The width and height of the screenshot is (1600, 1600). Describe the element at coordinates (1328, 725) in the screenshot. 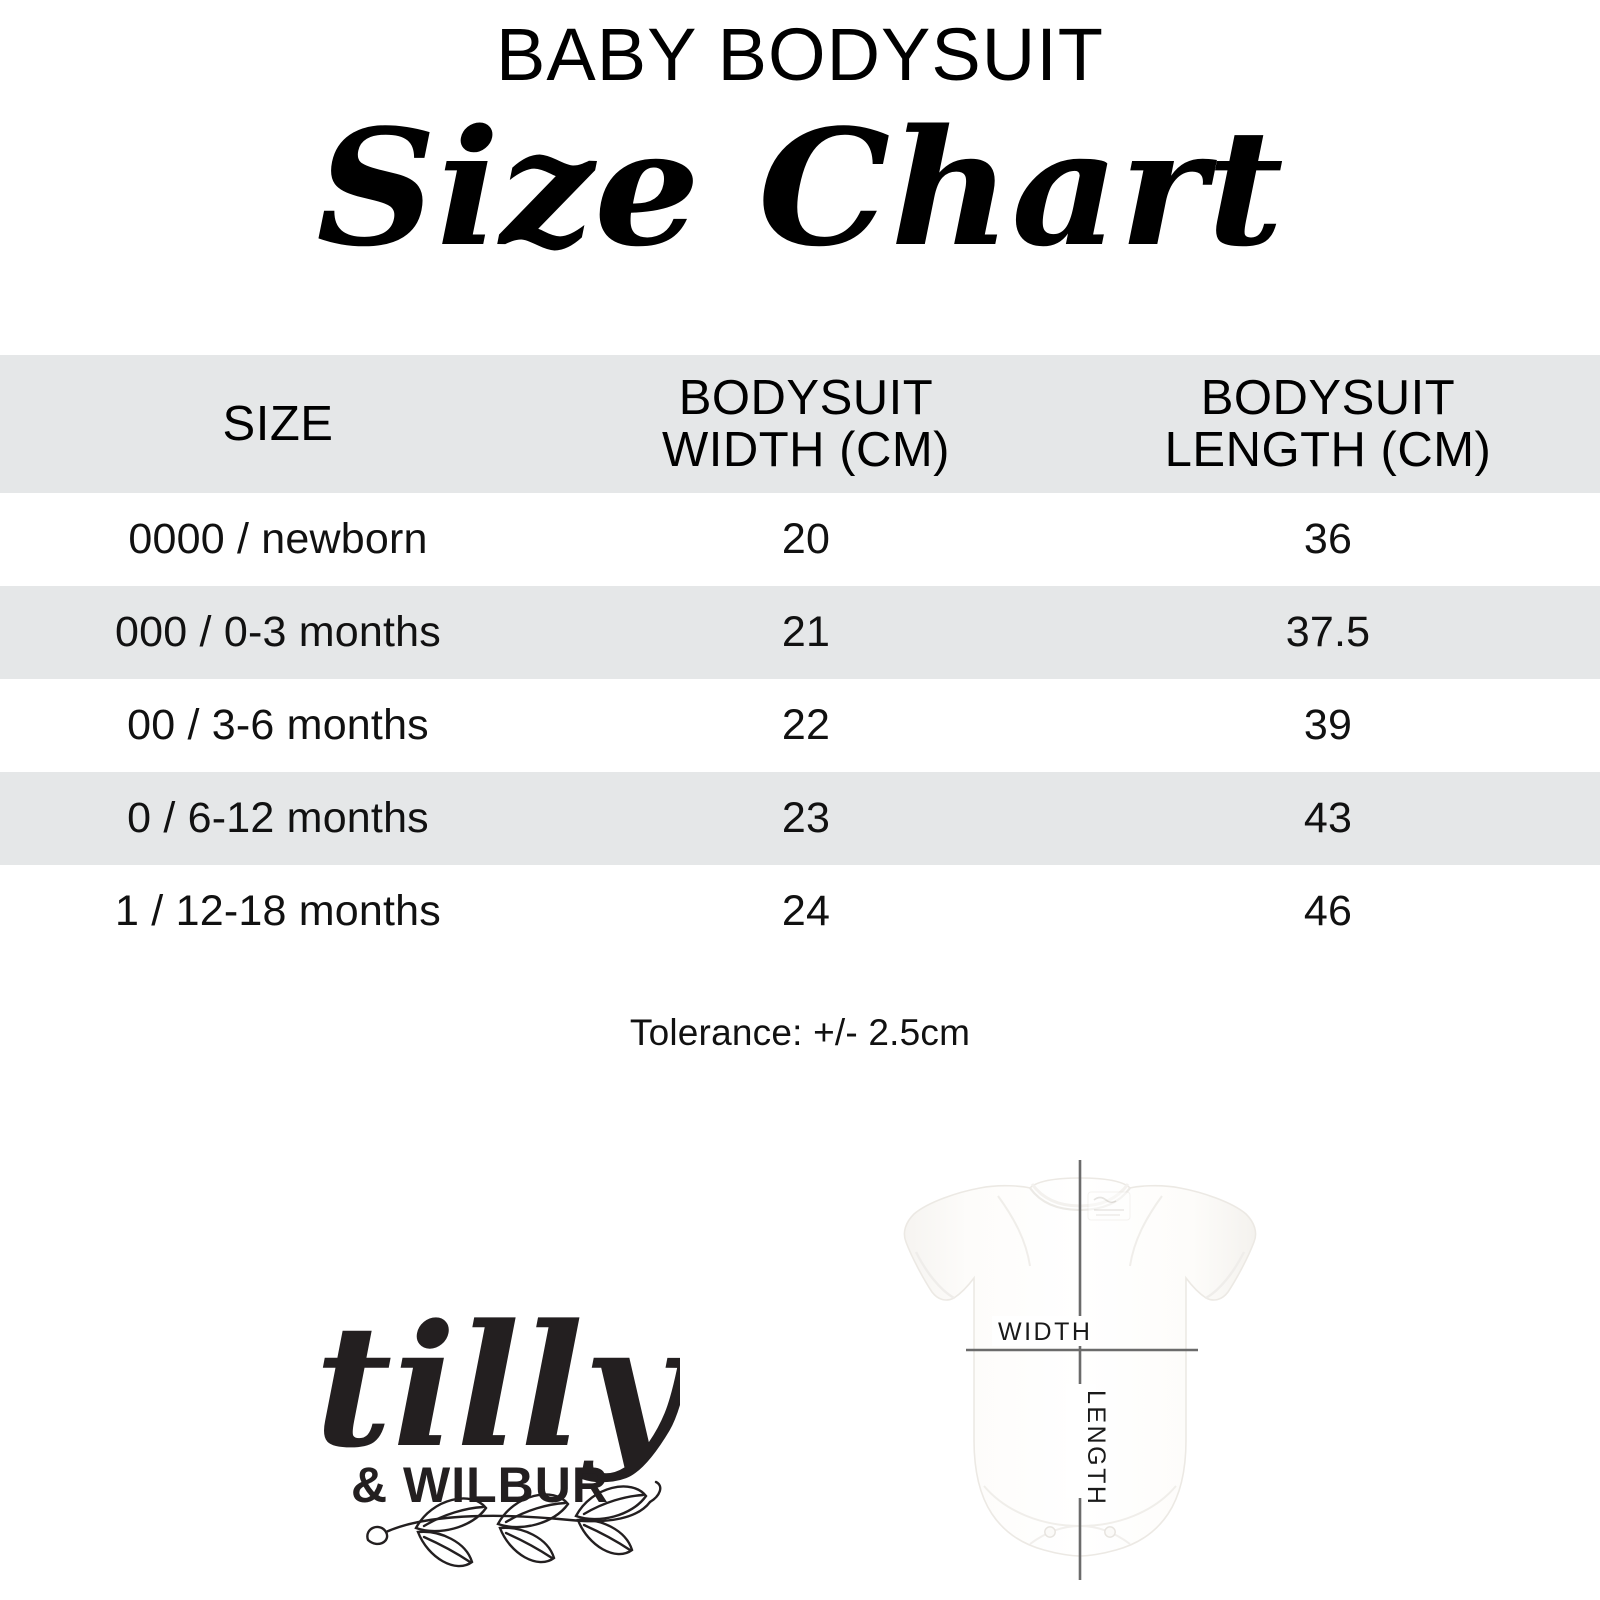

I see `cell-length: 39` at that location.